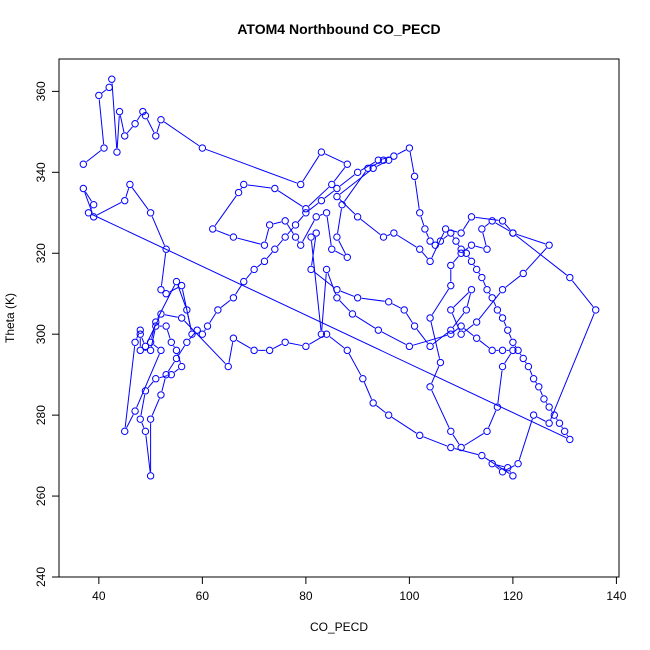 The width and height of the screenshot is (650, 650). What do you see at coordinates (41, 91) in the screenshot?
I see `y-tick-label: 360` at bounding box center [41, 91].